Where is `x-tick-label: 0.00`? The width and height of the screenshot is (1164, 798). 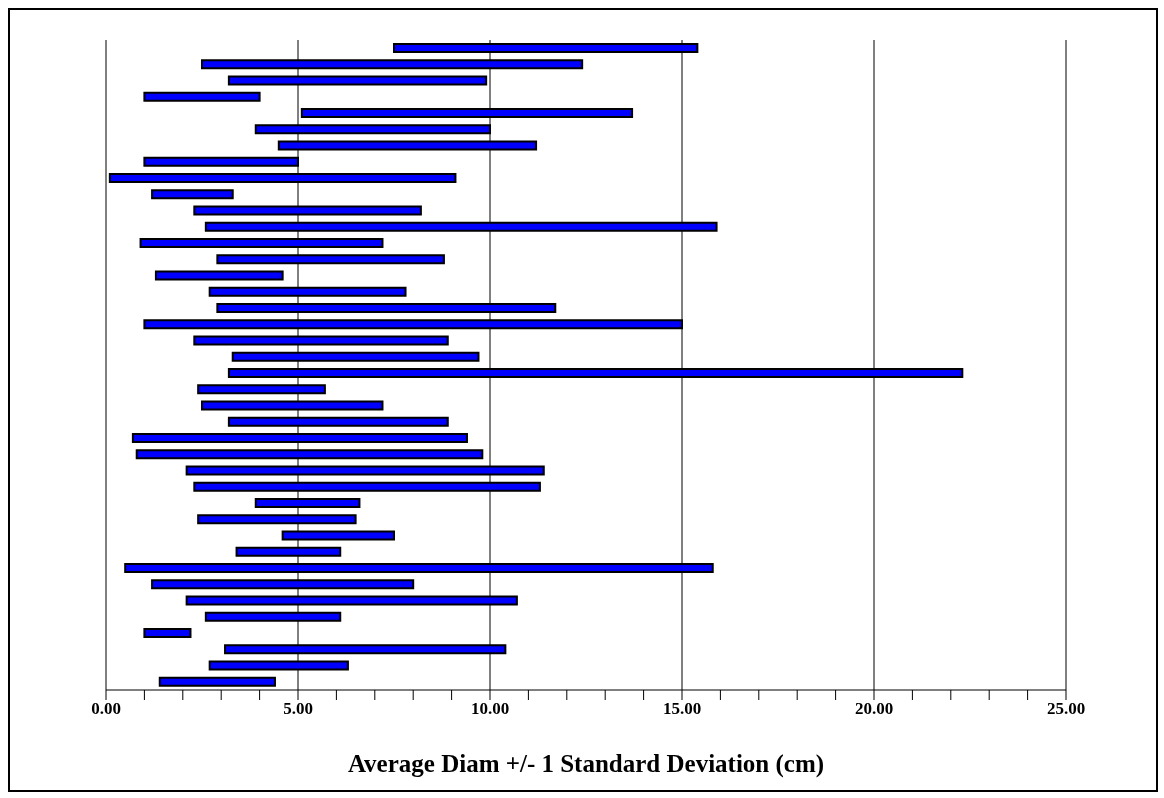 x-tick-label: 0.00 is located at coordinates (106, 709).